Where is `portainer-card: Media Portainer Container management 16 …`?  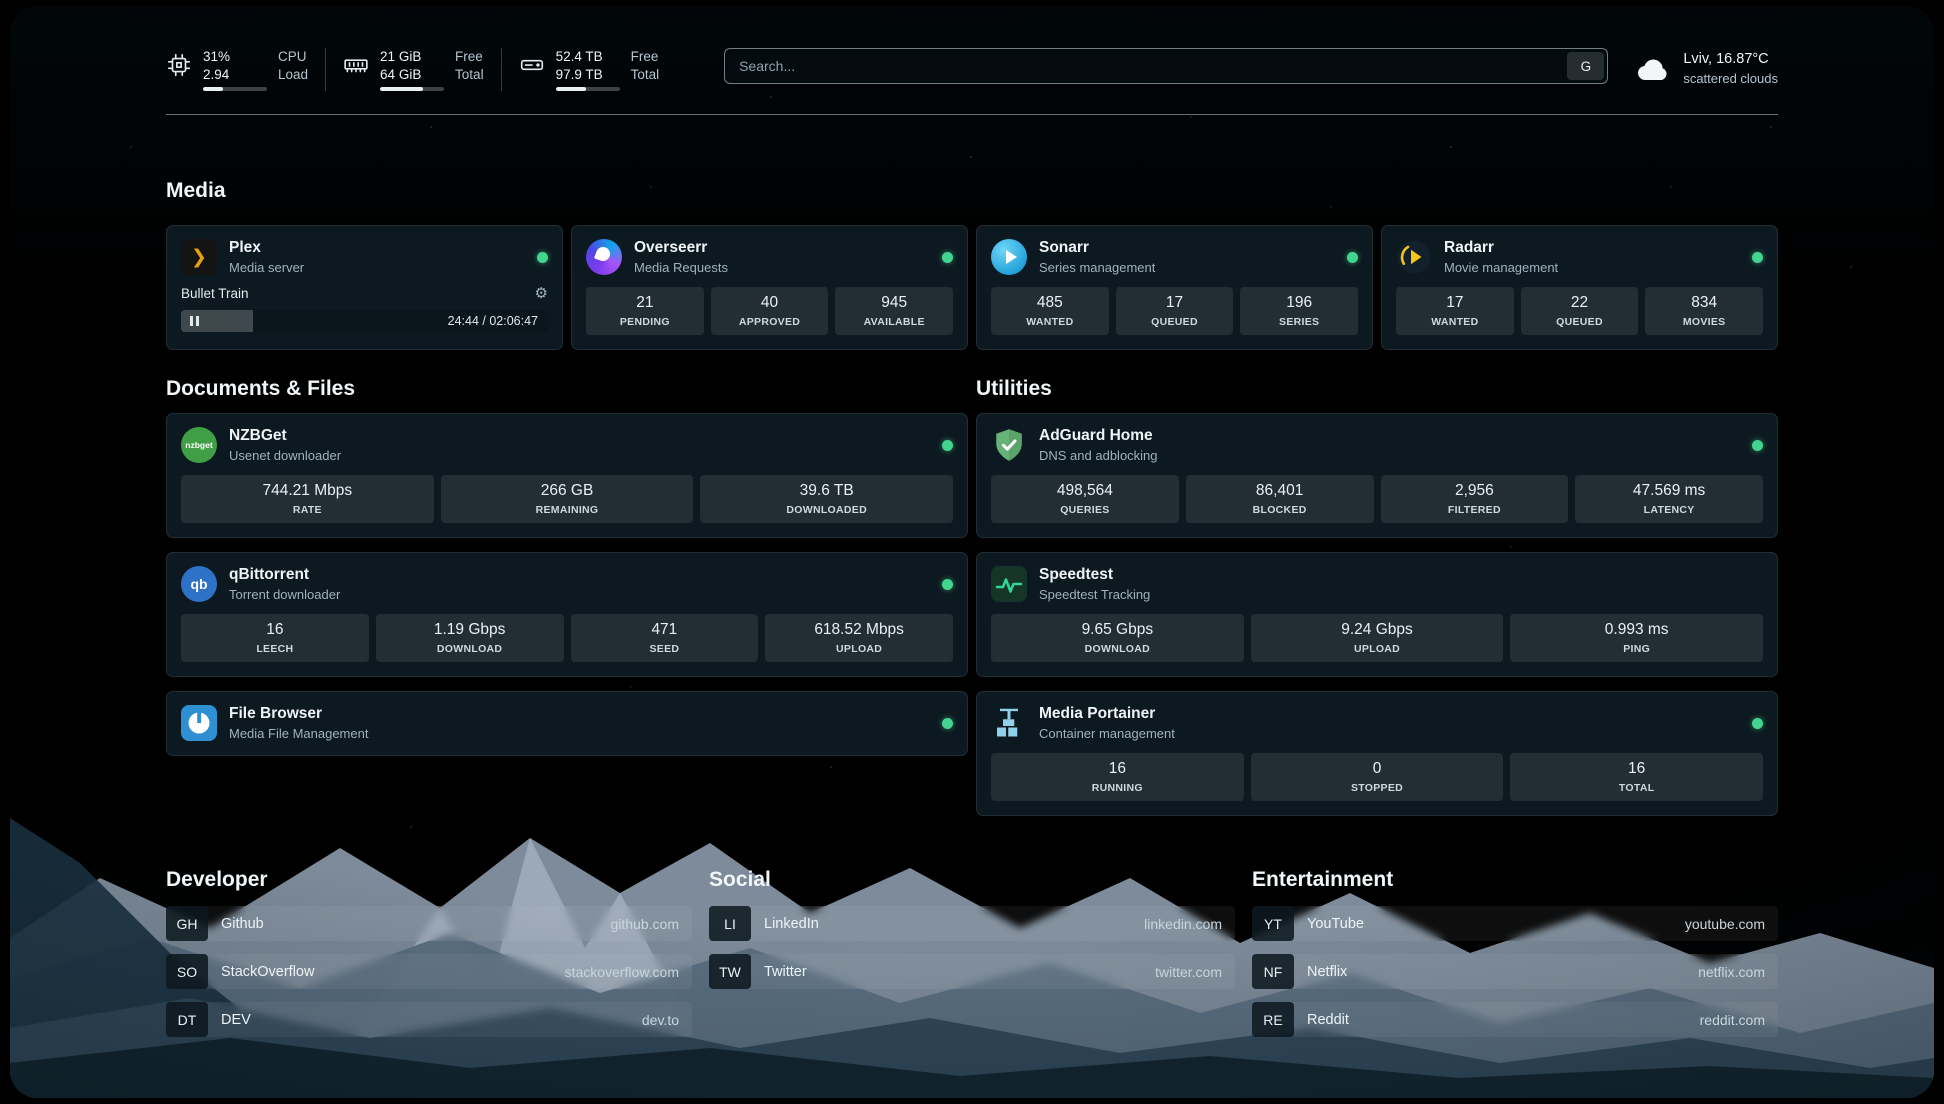
portainer-card: Media Portainer Container management 16 … is located at coordinates (1377, 753).